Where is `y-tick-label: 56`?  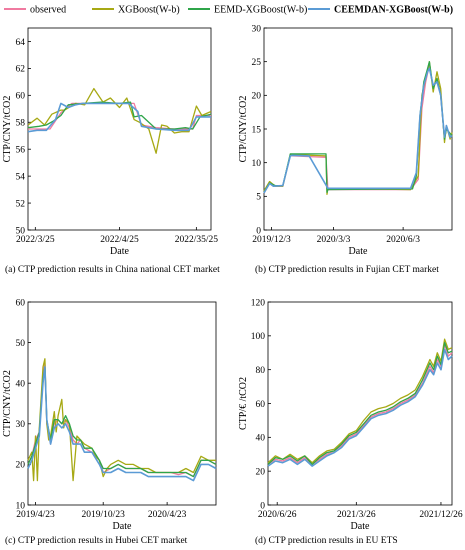 y-tick-label: 56 is located at coordinates (21, 151).